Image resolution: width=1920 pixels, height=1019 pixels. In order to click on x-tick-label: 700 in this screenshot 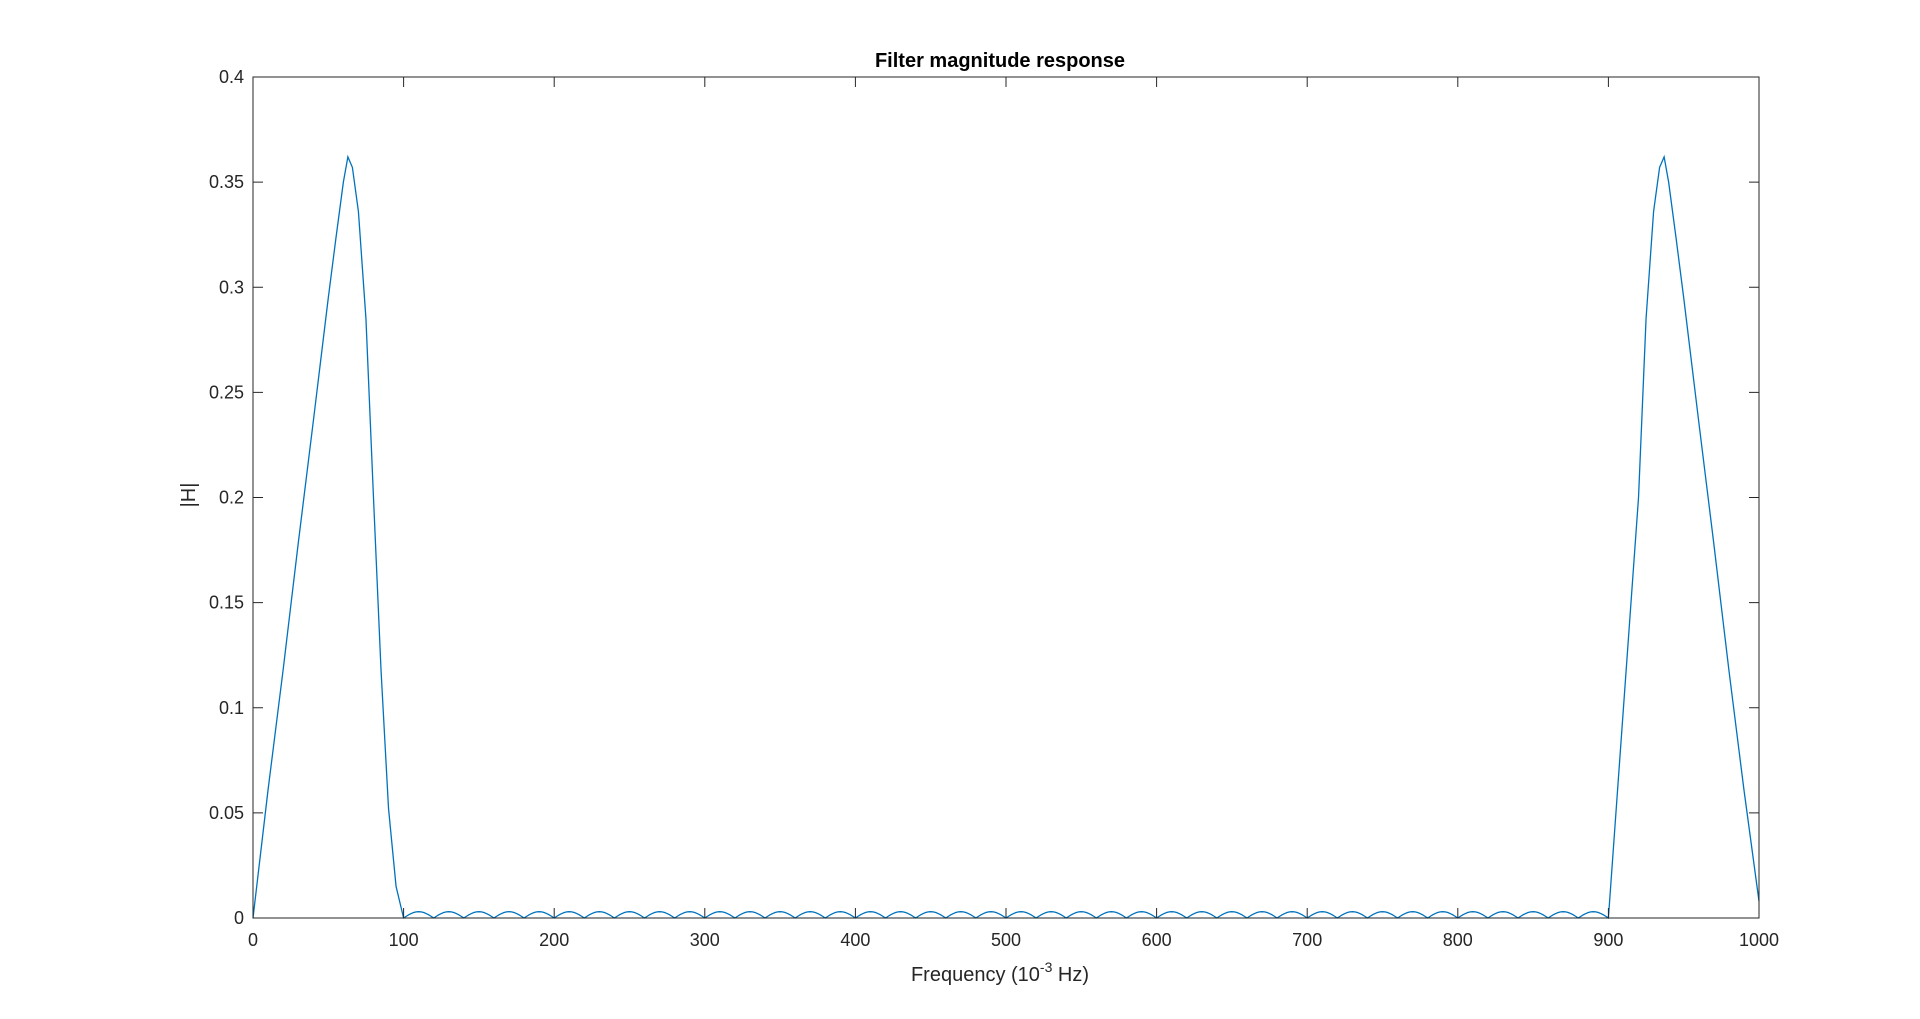, I will do `click(1307, 940)`.